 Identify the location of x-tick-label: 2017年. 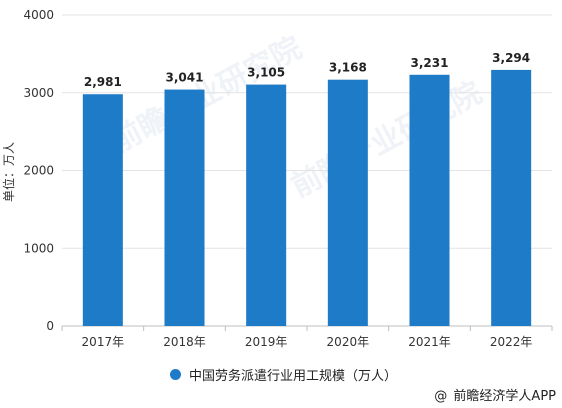
(103, 342).